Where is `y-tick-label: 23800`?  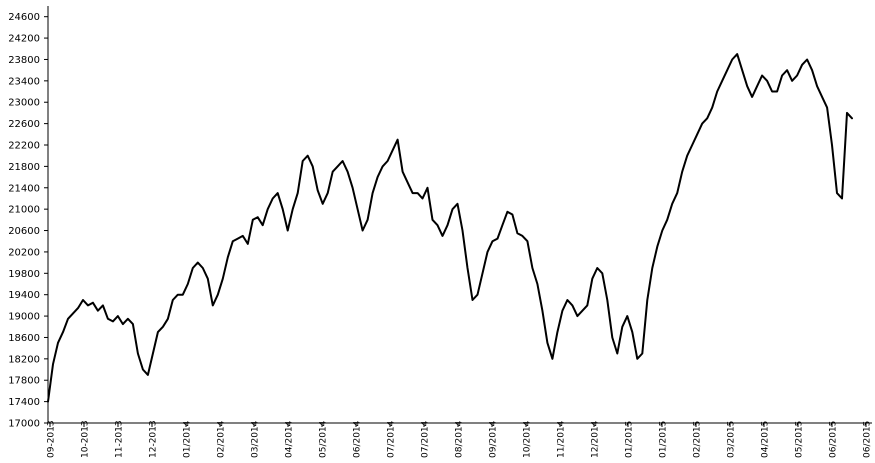
y-tick-label: 23800 is located at coordinates (24, 60).